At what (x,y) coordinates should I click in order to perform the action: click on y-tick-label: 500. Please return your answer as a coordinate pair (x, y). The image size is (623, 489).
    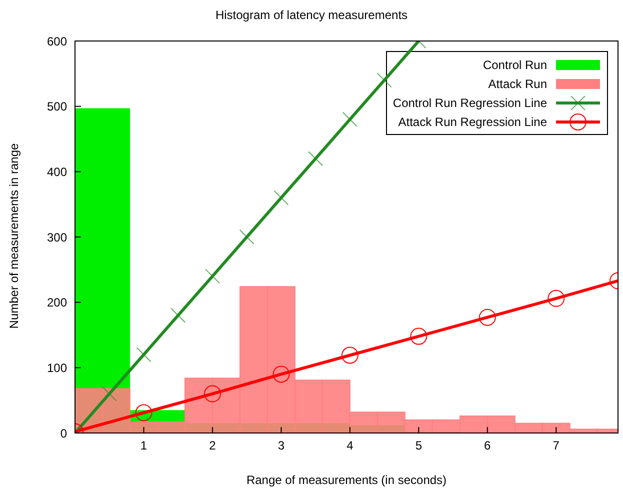
    Looking at the image, I should click on (57, 107).